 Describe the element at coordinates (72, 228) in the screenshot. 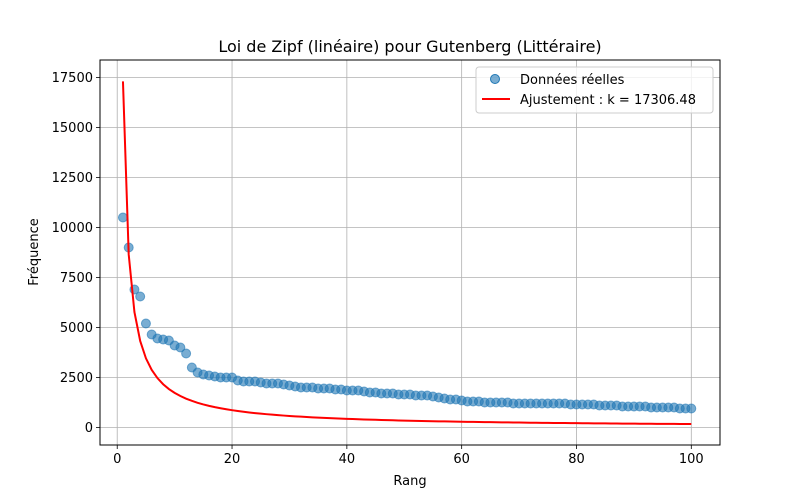

I see `y-tick-label: 10000` at that location.